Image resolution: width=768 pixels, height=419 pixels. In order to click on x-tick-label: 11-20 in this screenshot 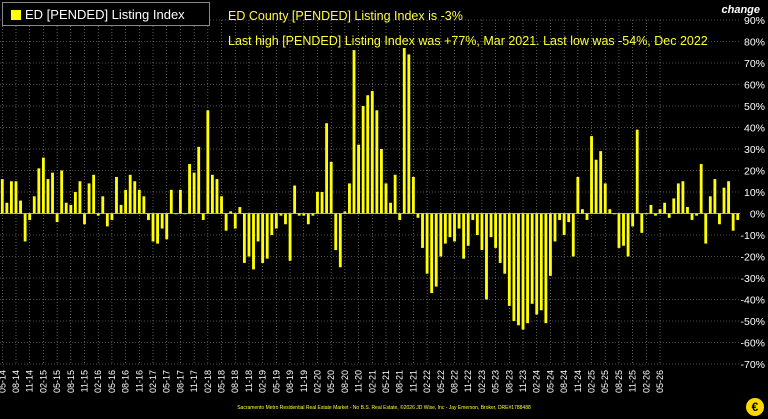, I will do `click(359, 381)`.